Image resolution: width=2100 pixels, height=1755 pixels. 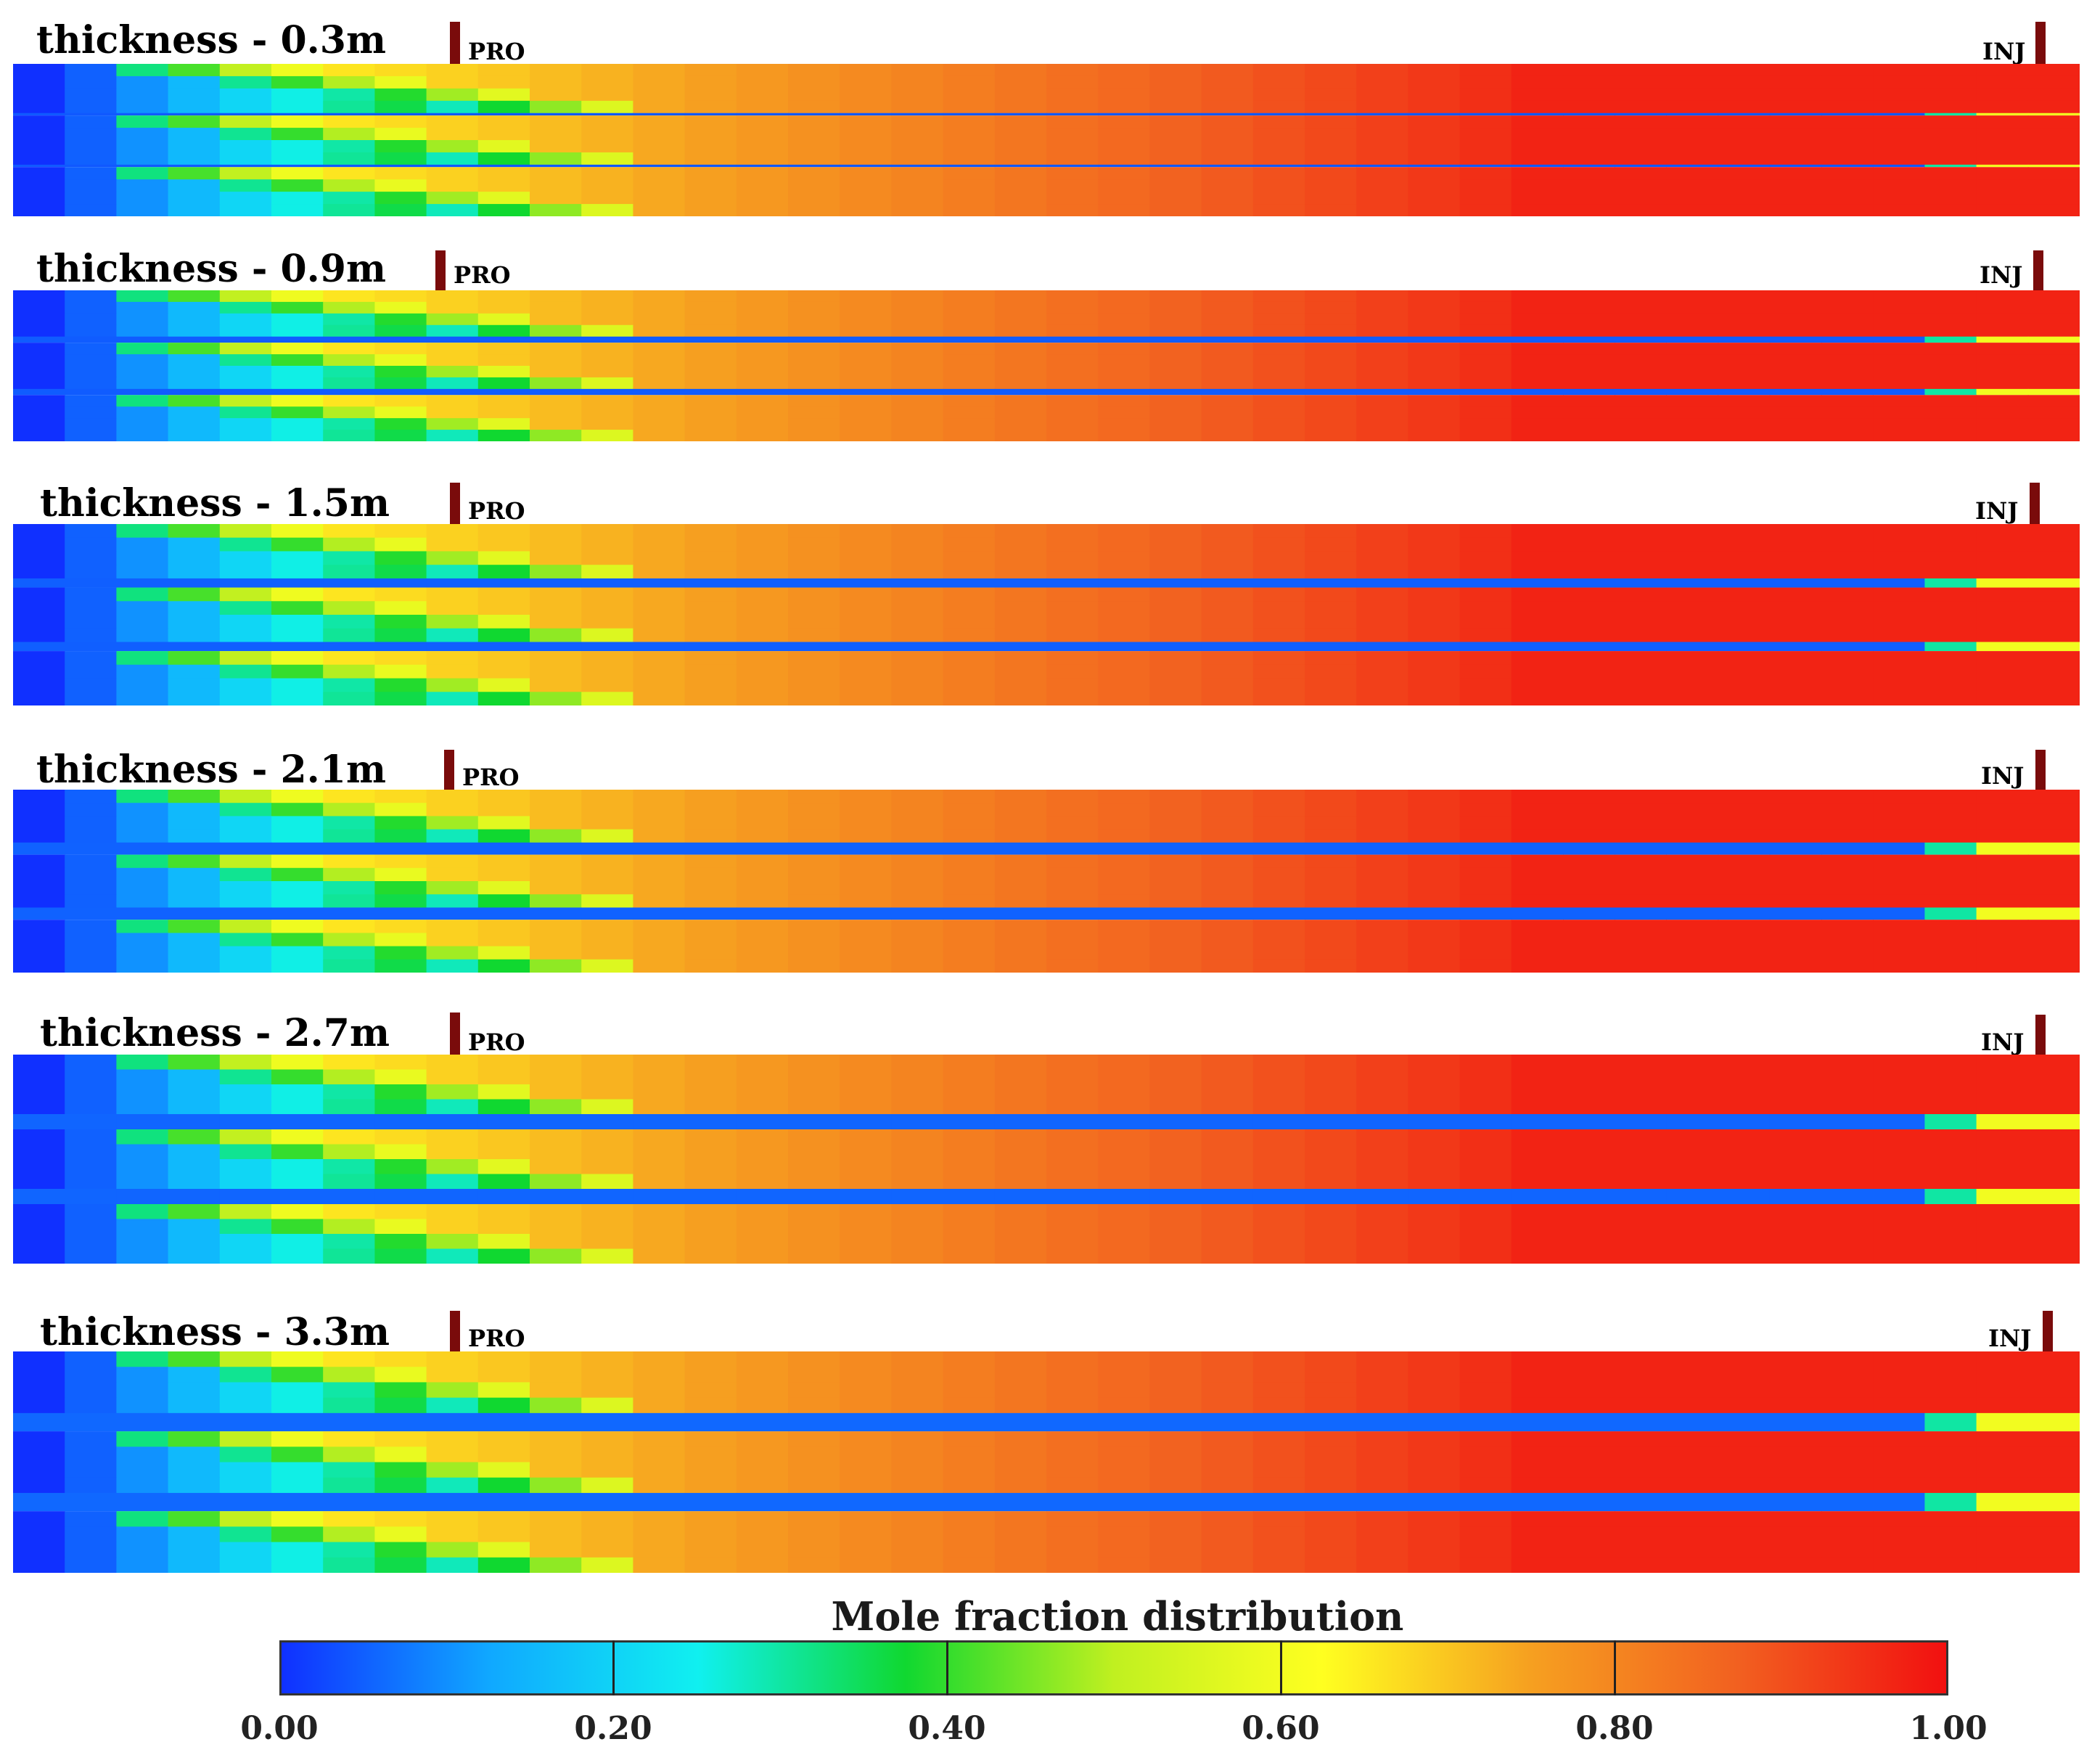 What do you see at coordinates (1046, 1462) in the screenshot?
I see `mole-fraction-grid` at bounding box center [1046, 1462].